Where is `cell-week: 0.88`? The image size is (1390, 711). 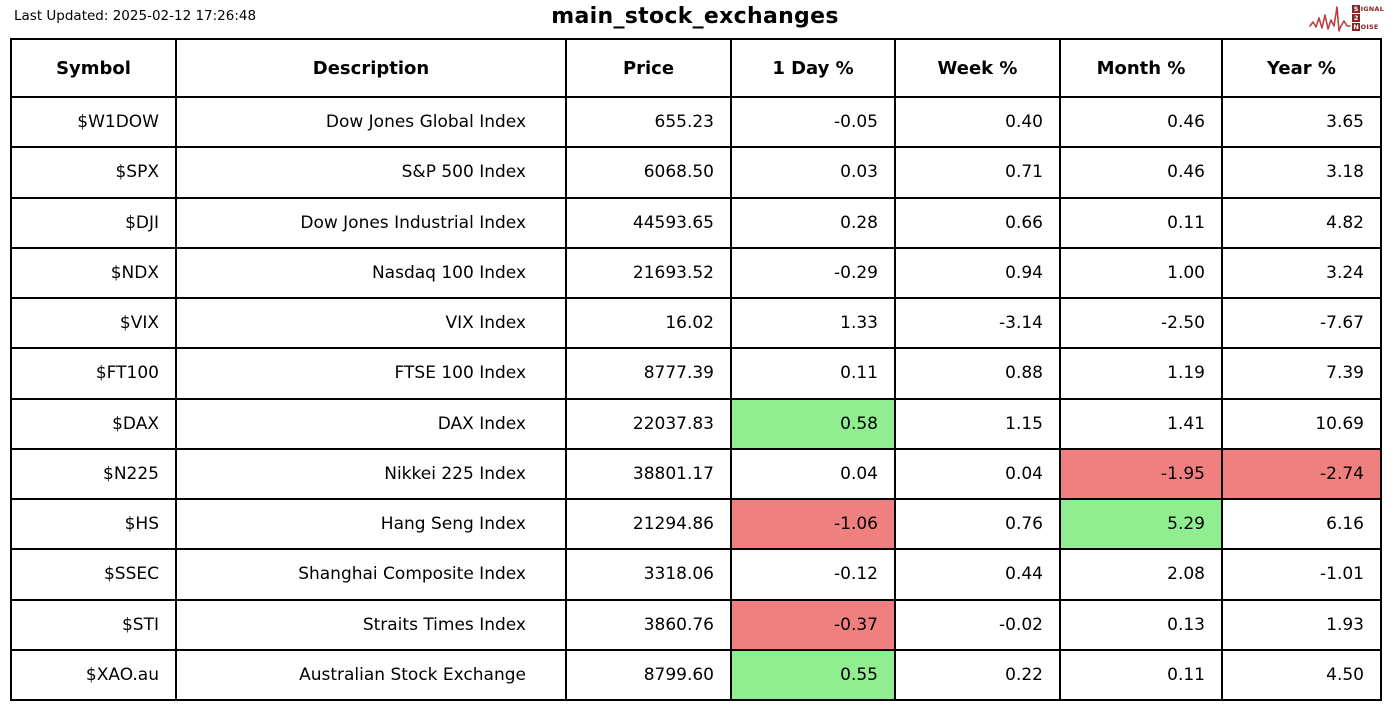 cell-week: 0.88 is located at coordinates (977, 373).